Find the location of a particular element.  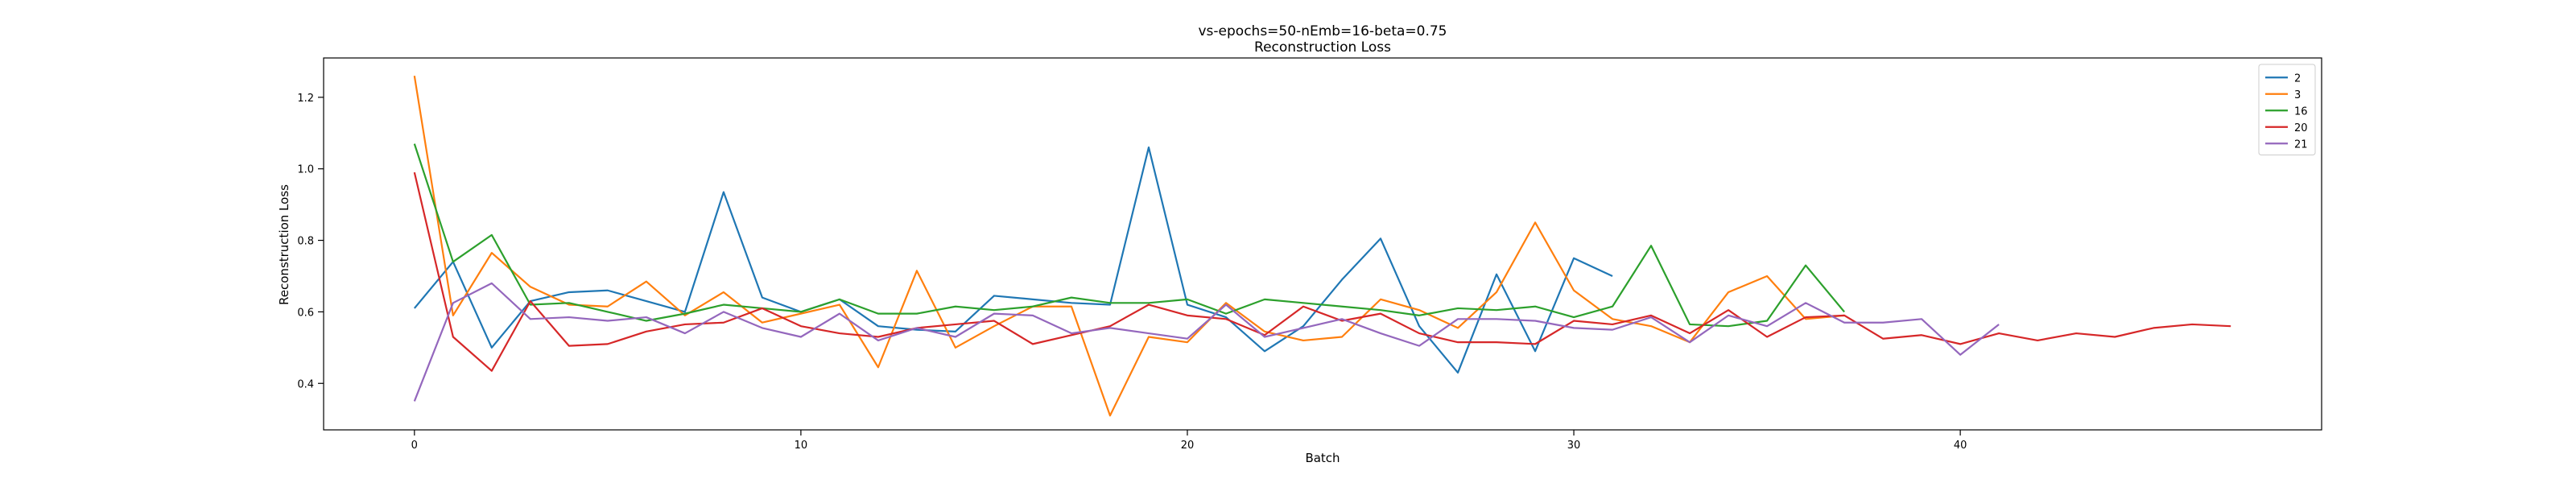

y-tick-label: 1.0 is located at coordinates (305, 170).